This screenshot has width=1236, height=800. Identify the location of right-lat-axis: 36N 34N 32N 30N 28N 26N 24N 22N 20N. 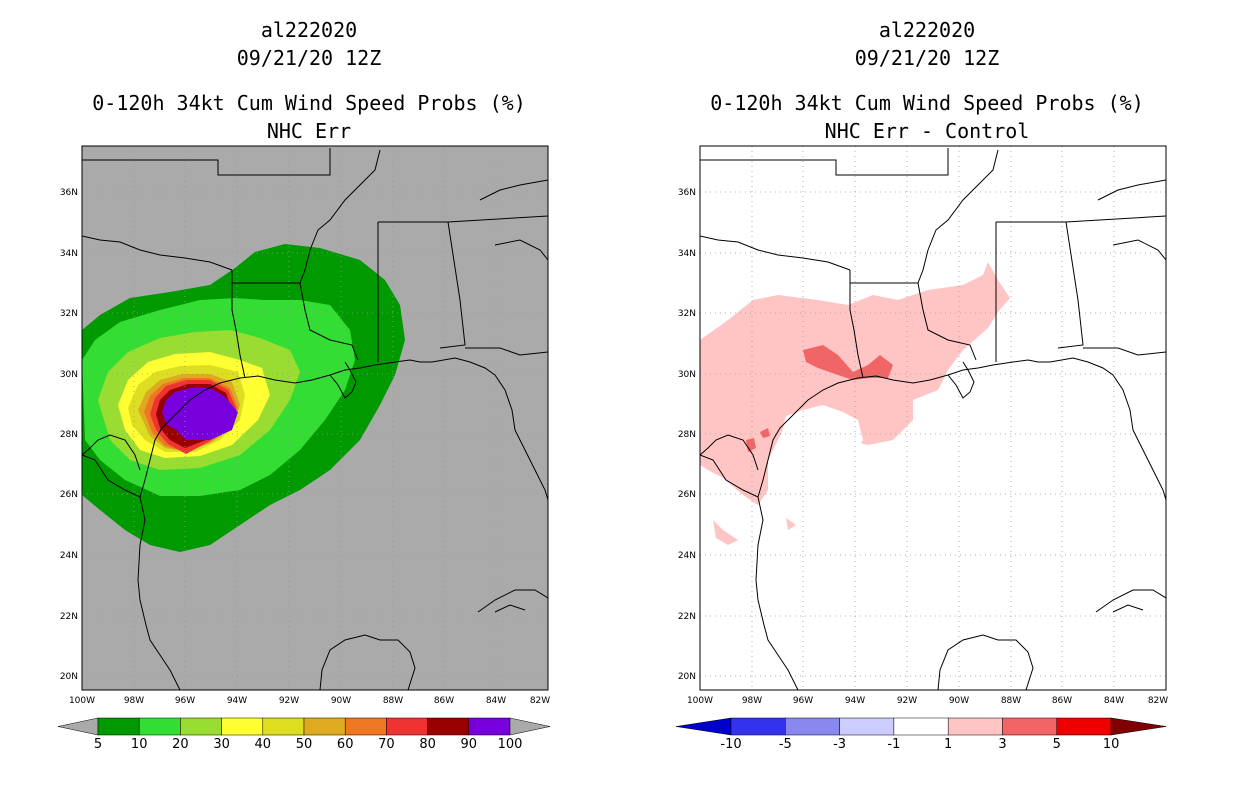
(687, 435).